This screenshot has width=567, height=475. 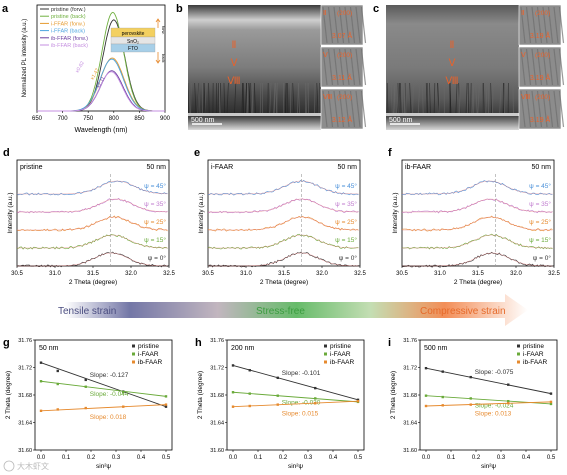 I want to click on psi-label: ψ = 45°, so click(x=346, y=186).